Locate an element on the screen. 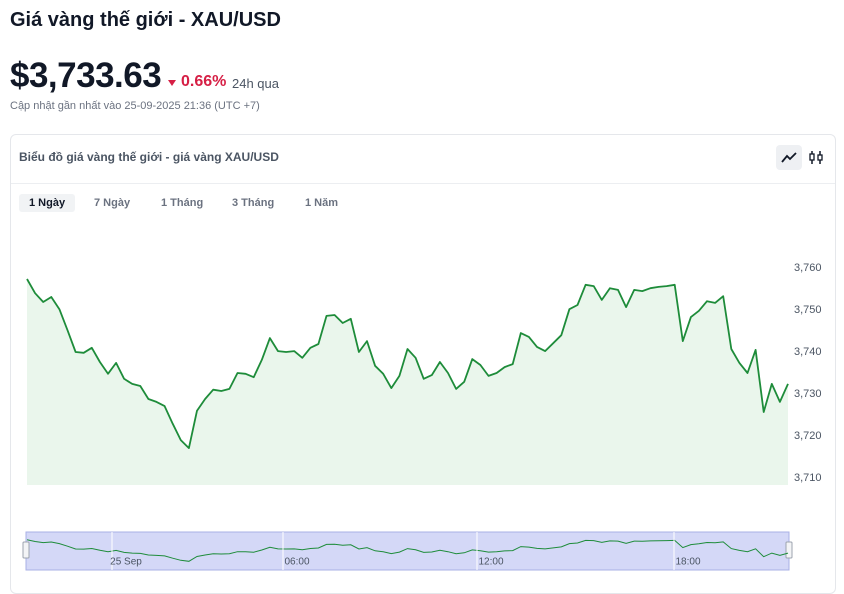 This screenshot has width=844, height=594. y-tick-label: 3,740 is located at coordinates (808, 352).